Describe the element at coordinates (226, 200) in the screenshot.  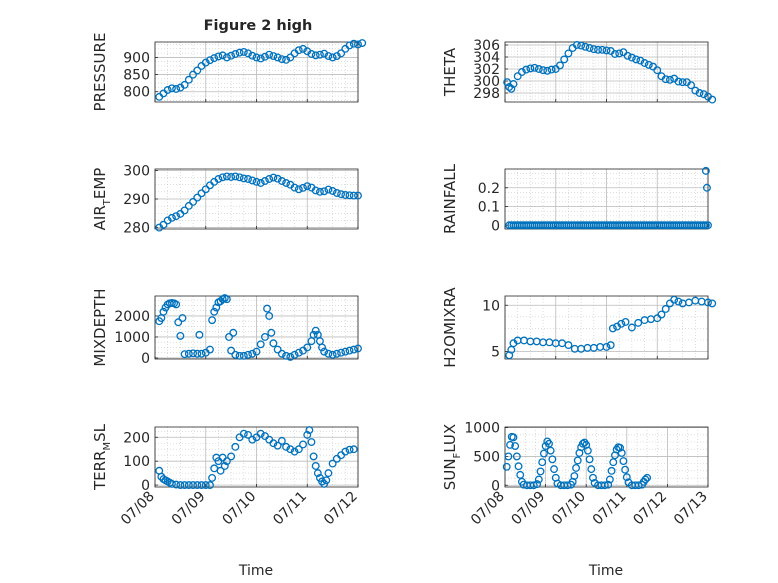
I see `subplot-air-temp: 280 290 300 AIRTEMP` at that location.